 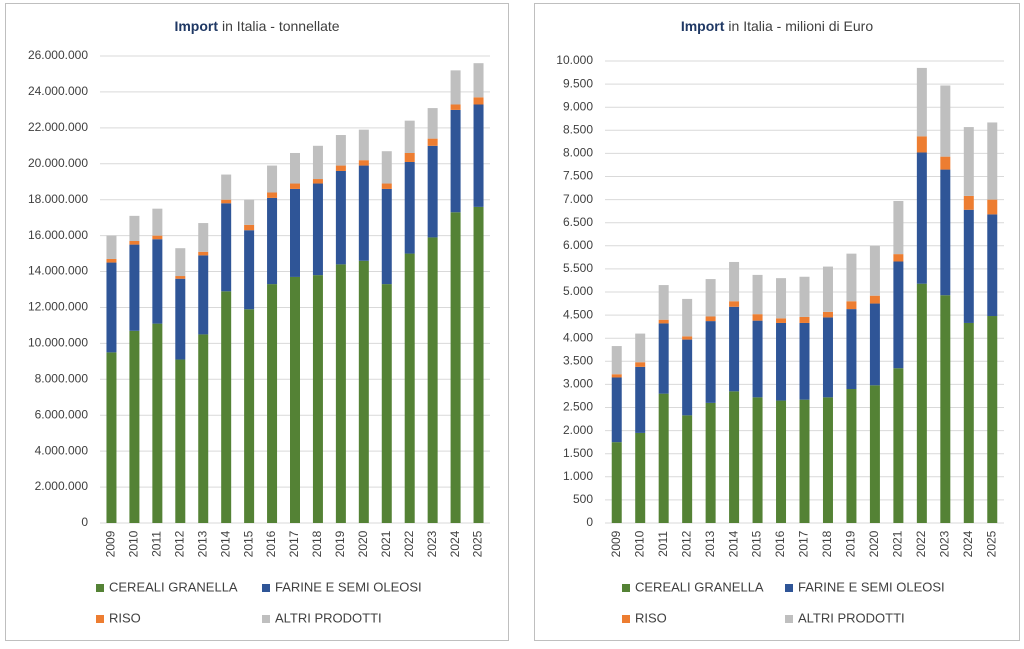 What do you see at coordinates (921, 543) in the screenshot?
I see `x-tick-label: 2022` at bounding box center [921, 543].